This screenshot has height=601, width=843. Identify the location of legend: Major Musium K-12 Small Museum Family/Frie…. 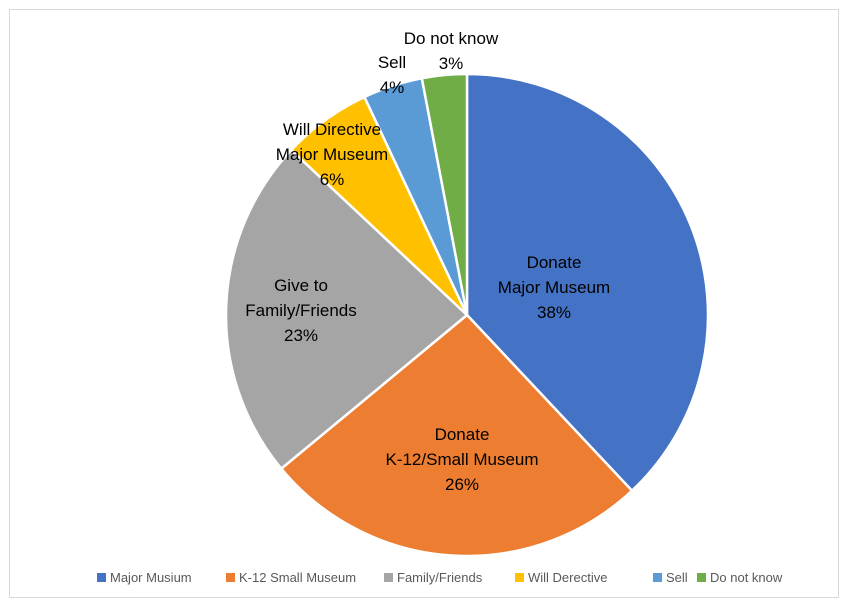
(440, 577).